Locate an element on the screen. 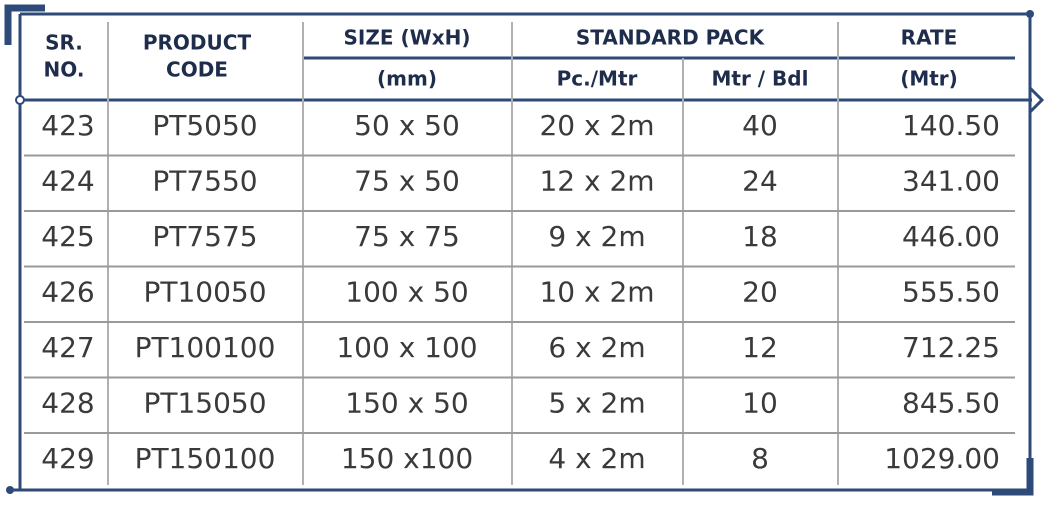  size: 75 x 75 is located at coordinates (407, 236).